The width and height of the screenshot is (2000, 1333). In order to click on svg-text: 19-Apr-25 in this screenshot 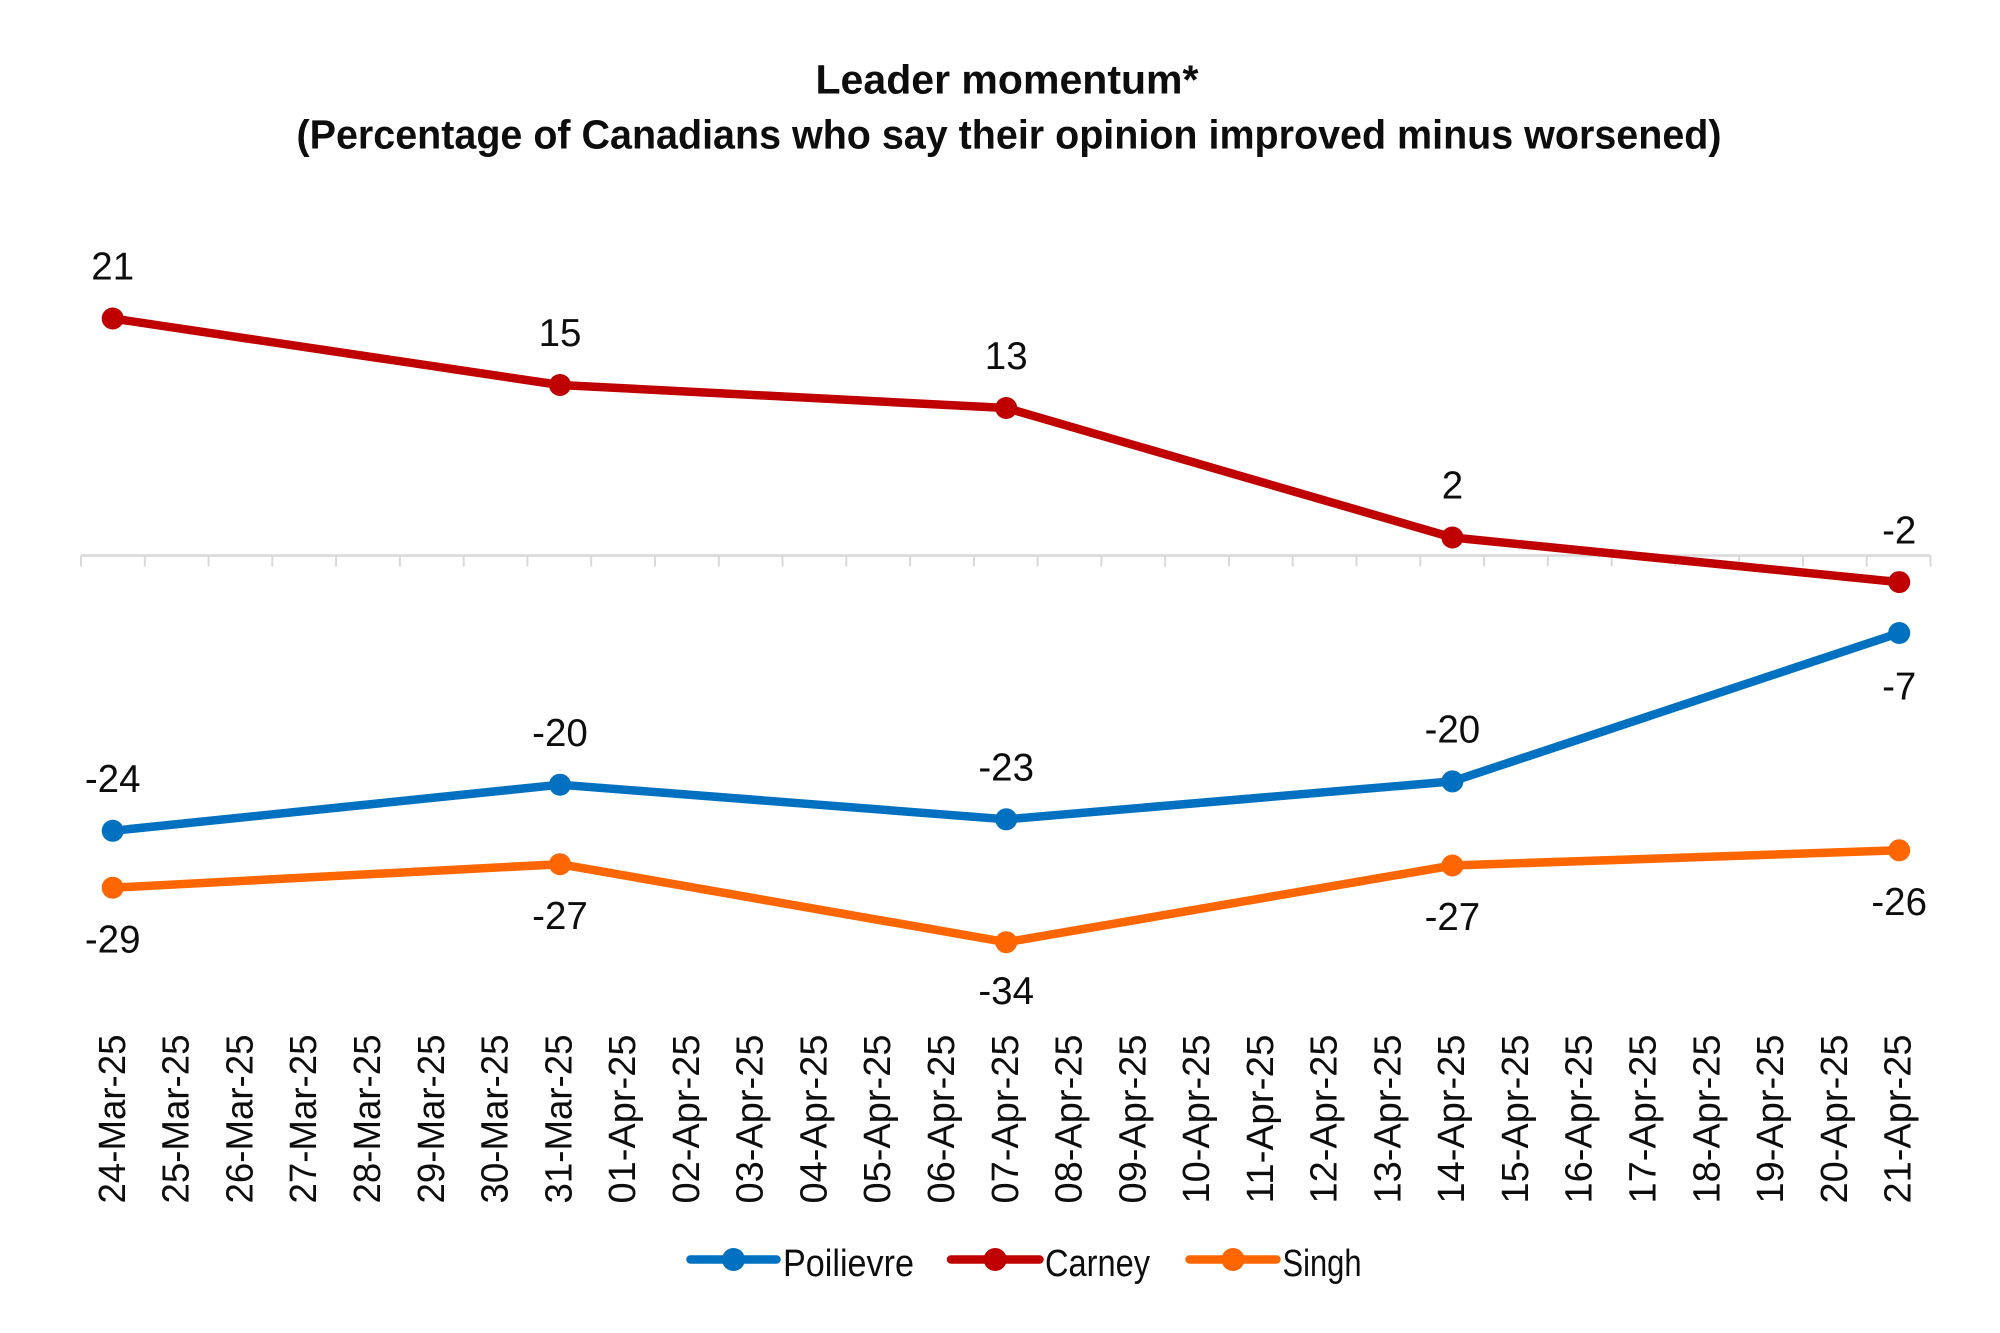, I will do `click(1771, 1119)`.